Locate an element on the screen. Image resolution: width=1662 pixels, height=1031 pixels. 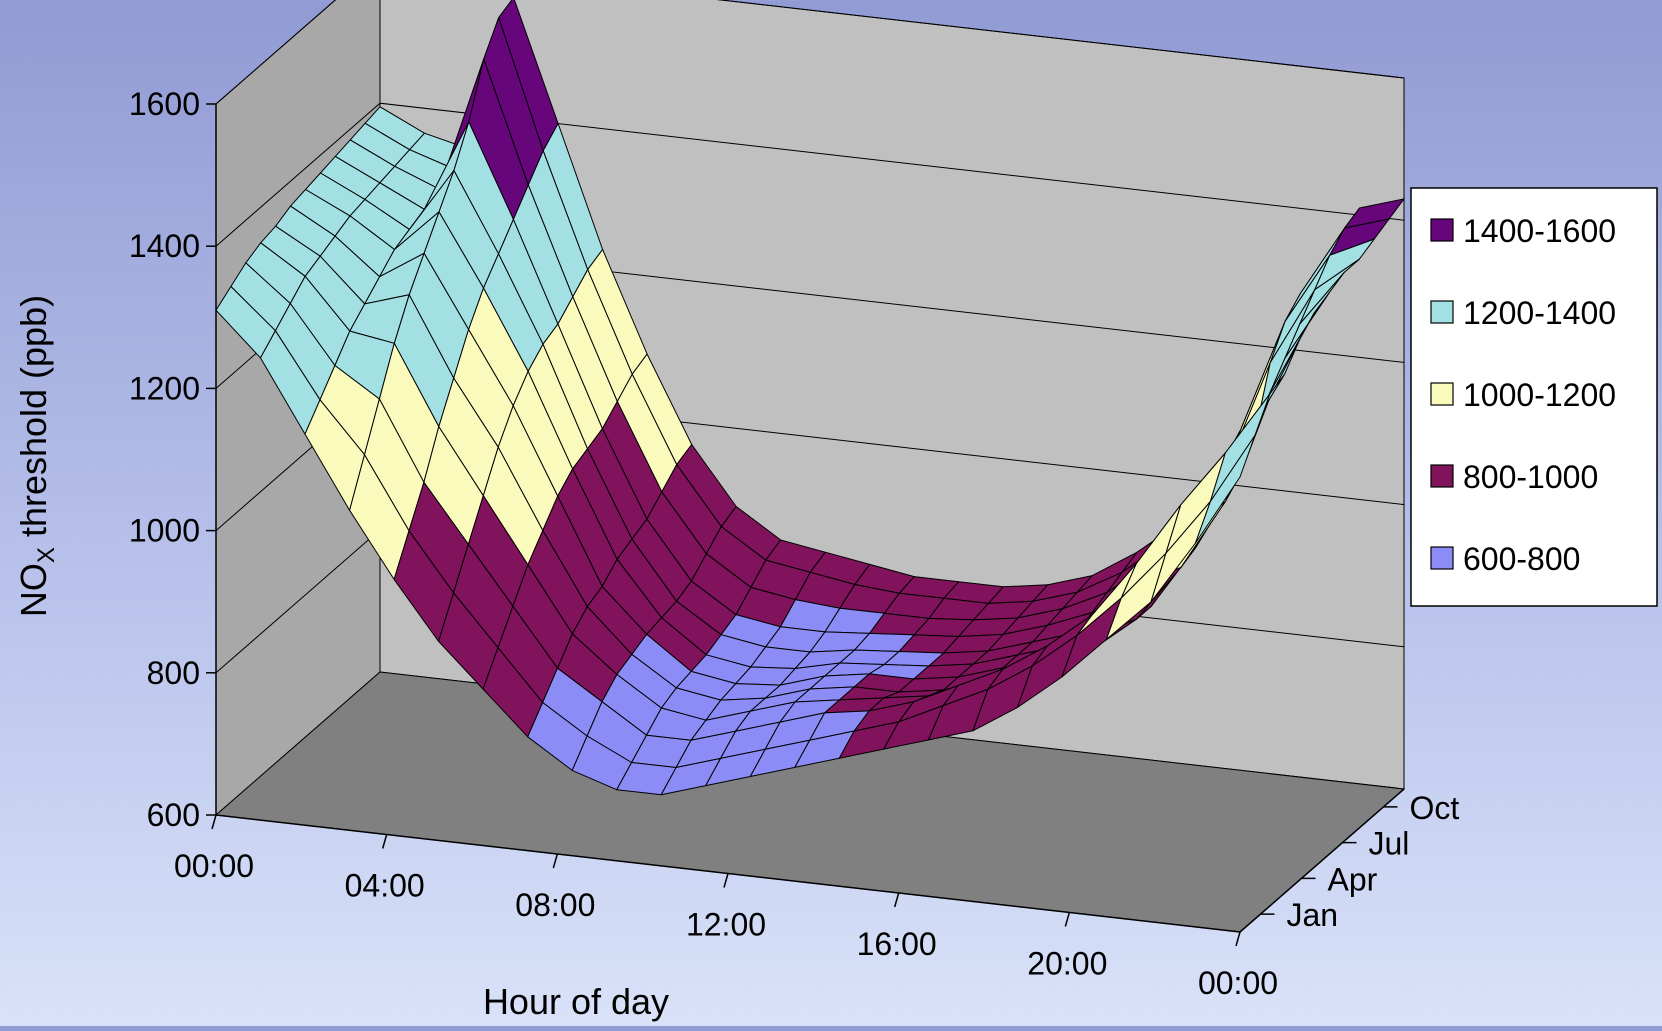
depth-tick-label: Jul is located at coordinates (1389, 844).